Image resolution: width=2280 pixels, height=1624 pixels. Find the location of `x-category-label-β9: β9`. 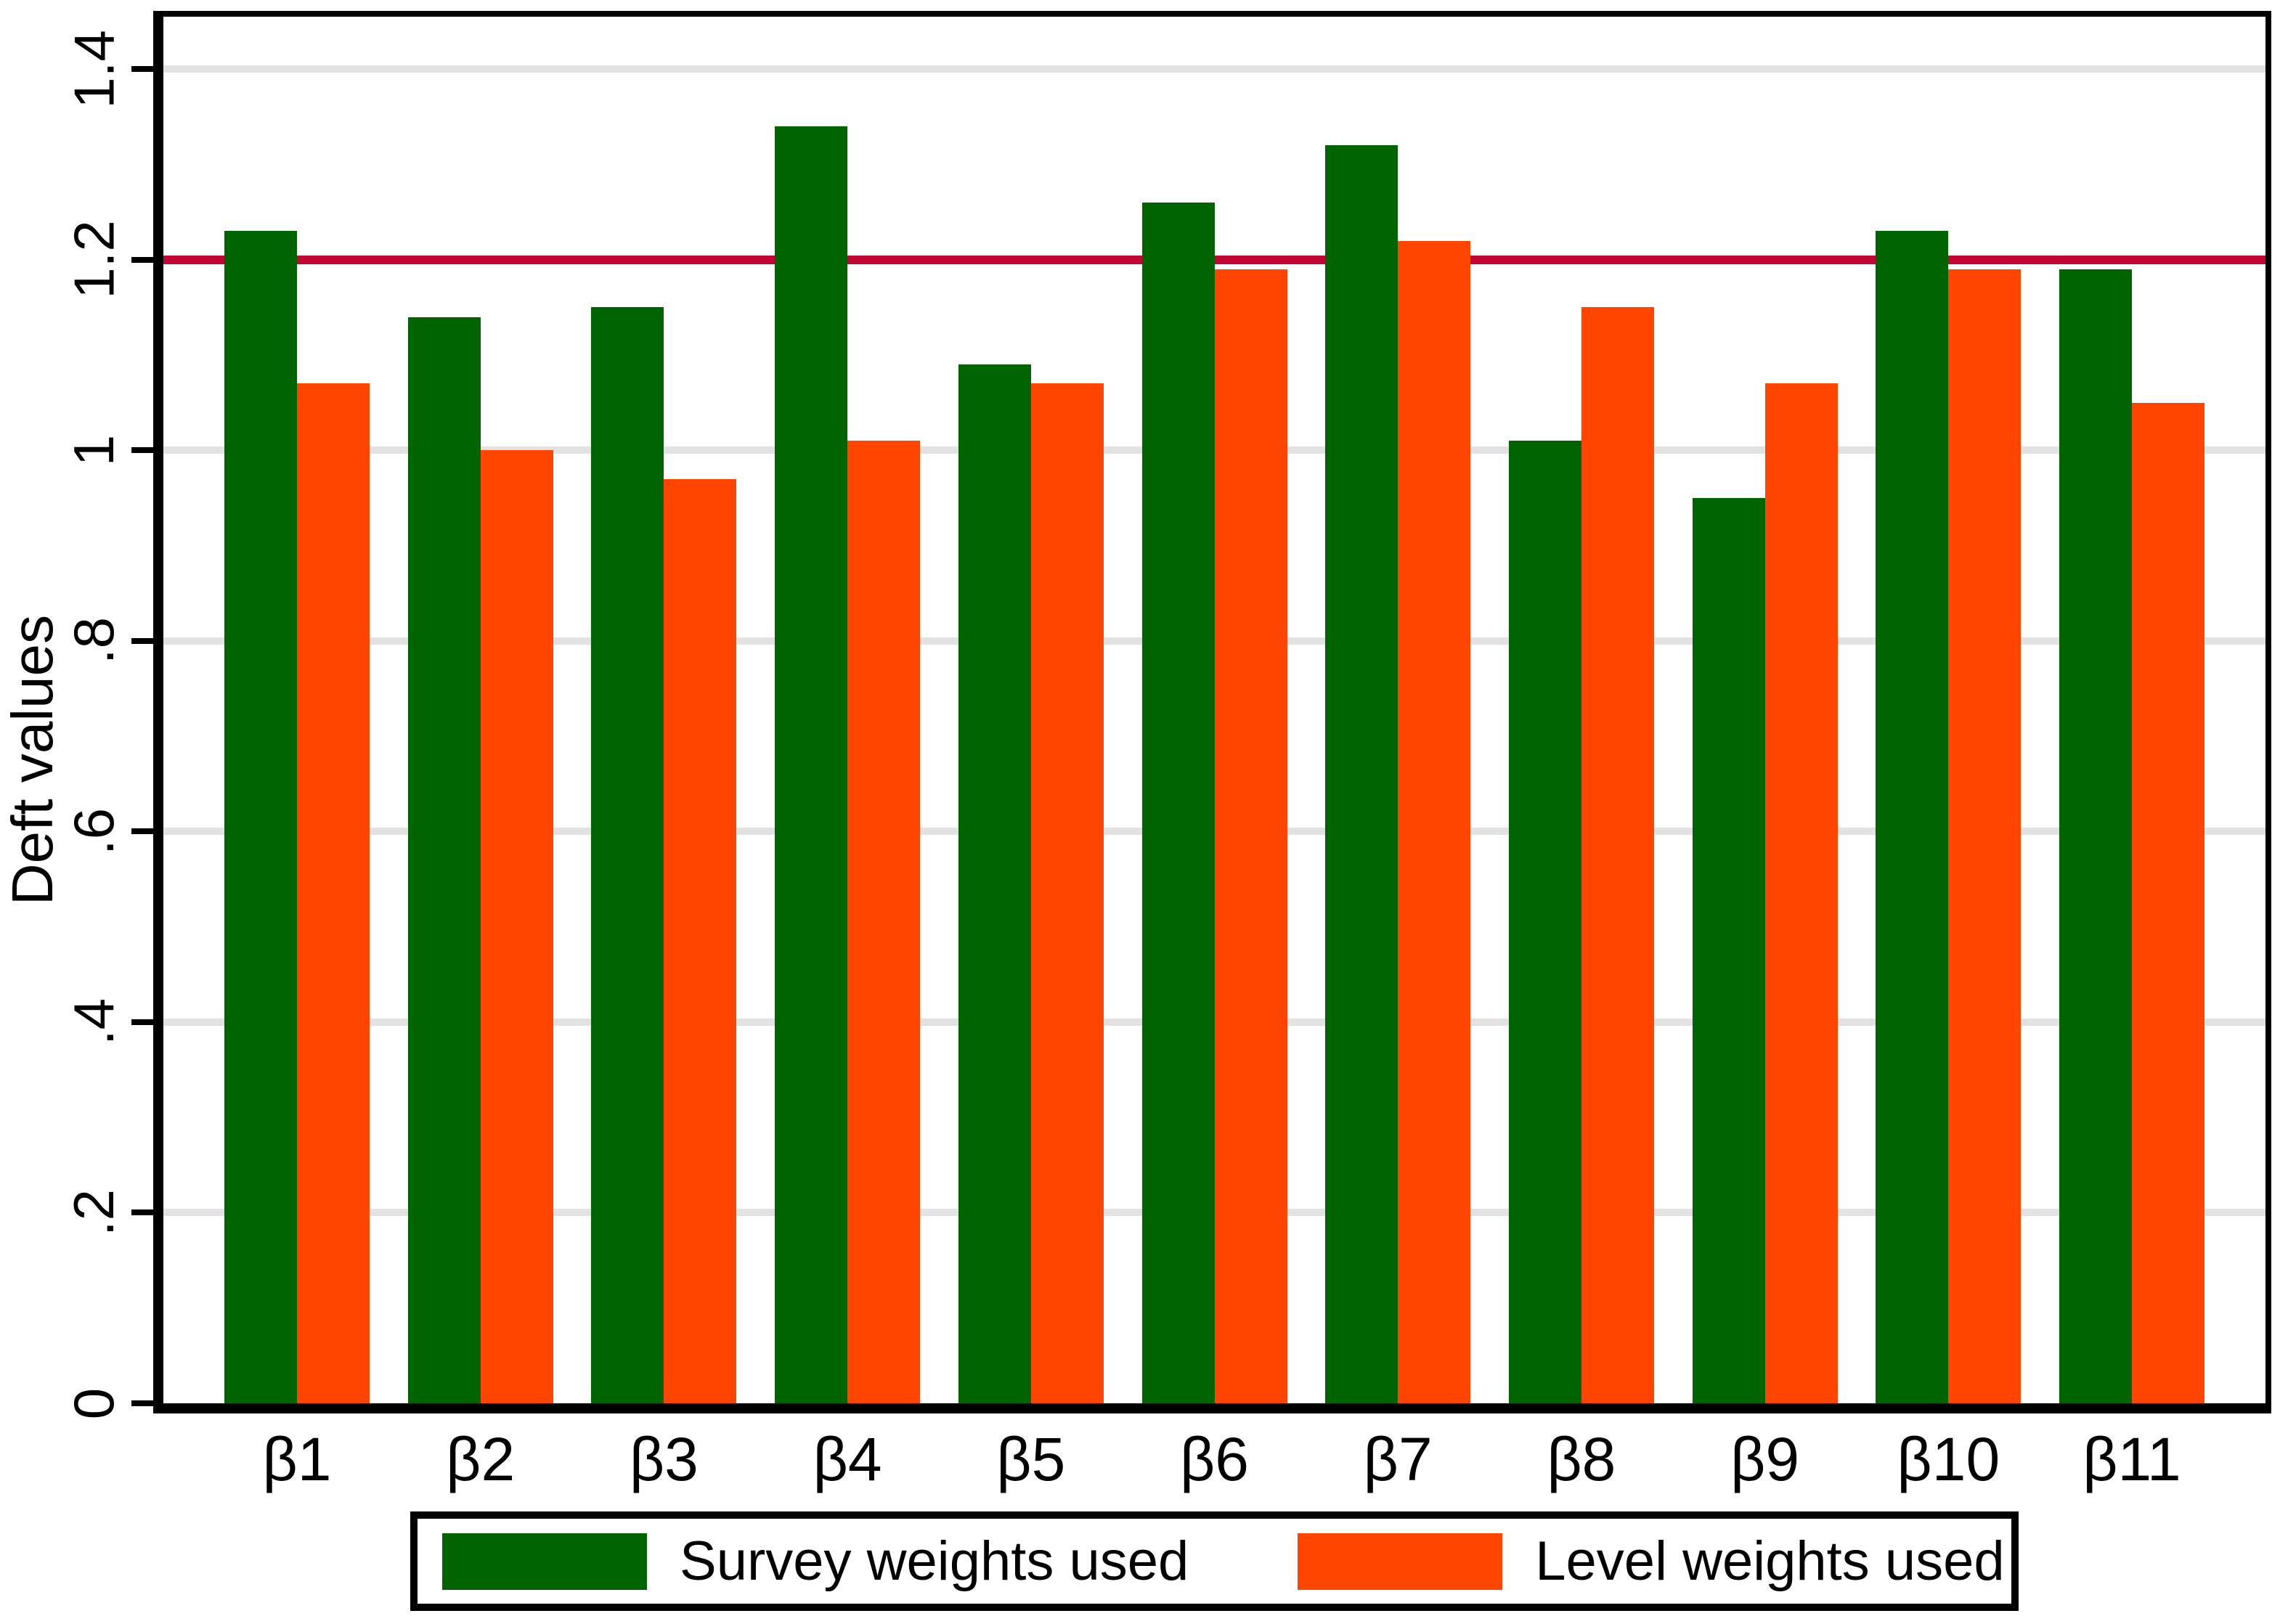

x-category-label-β9: β9 is located at coordinates (1765, 1459).